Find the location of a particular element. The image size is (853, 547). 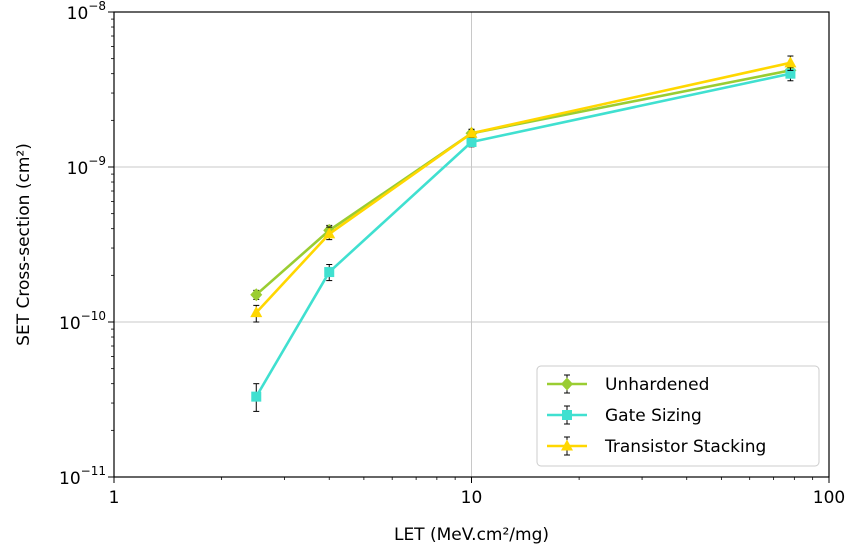

legend-label: Gate Sizing is located at coordinates (653, 416).